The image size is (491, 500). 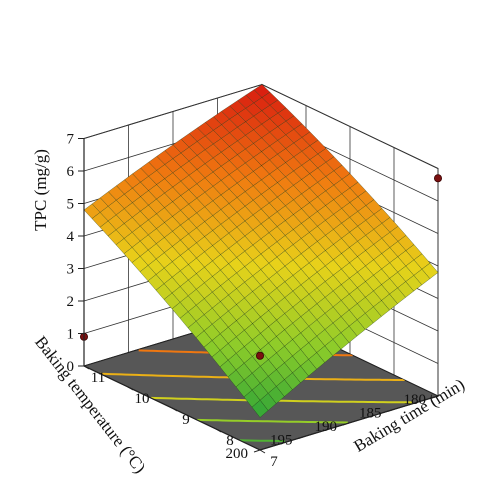 What do you see at coordinates (71, 237) in the screenshot?
I see `z-tick-label: 4` at bounding box center [71, 237].